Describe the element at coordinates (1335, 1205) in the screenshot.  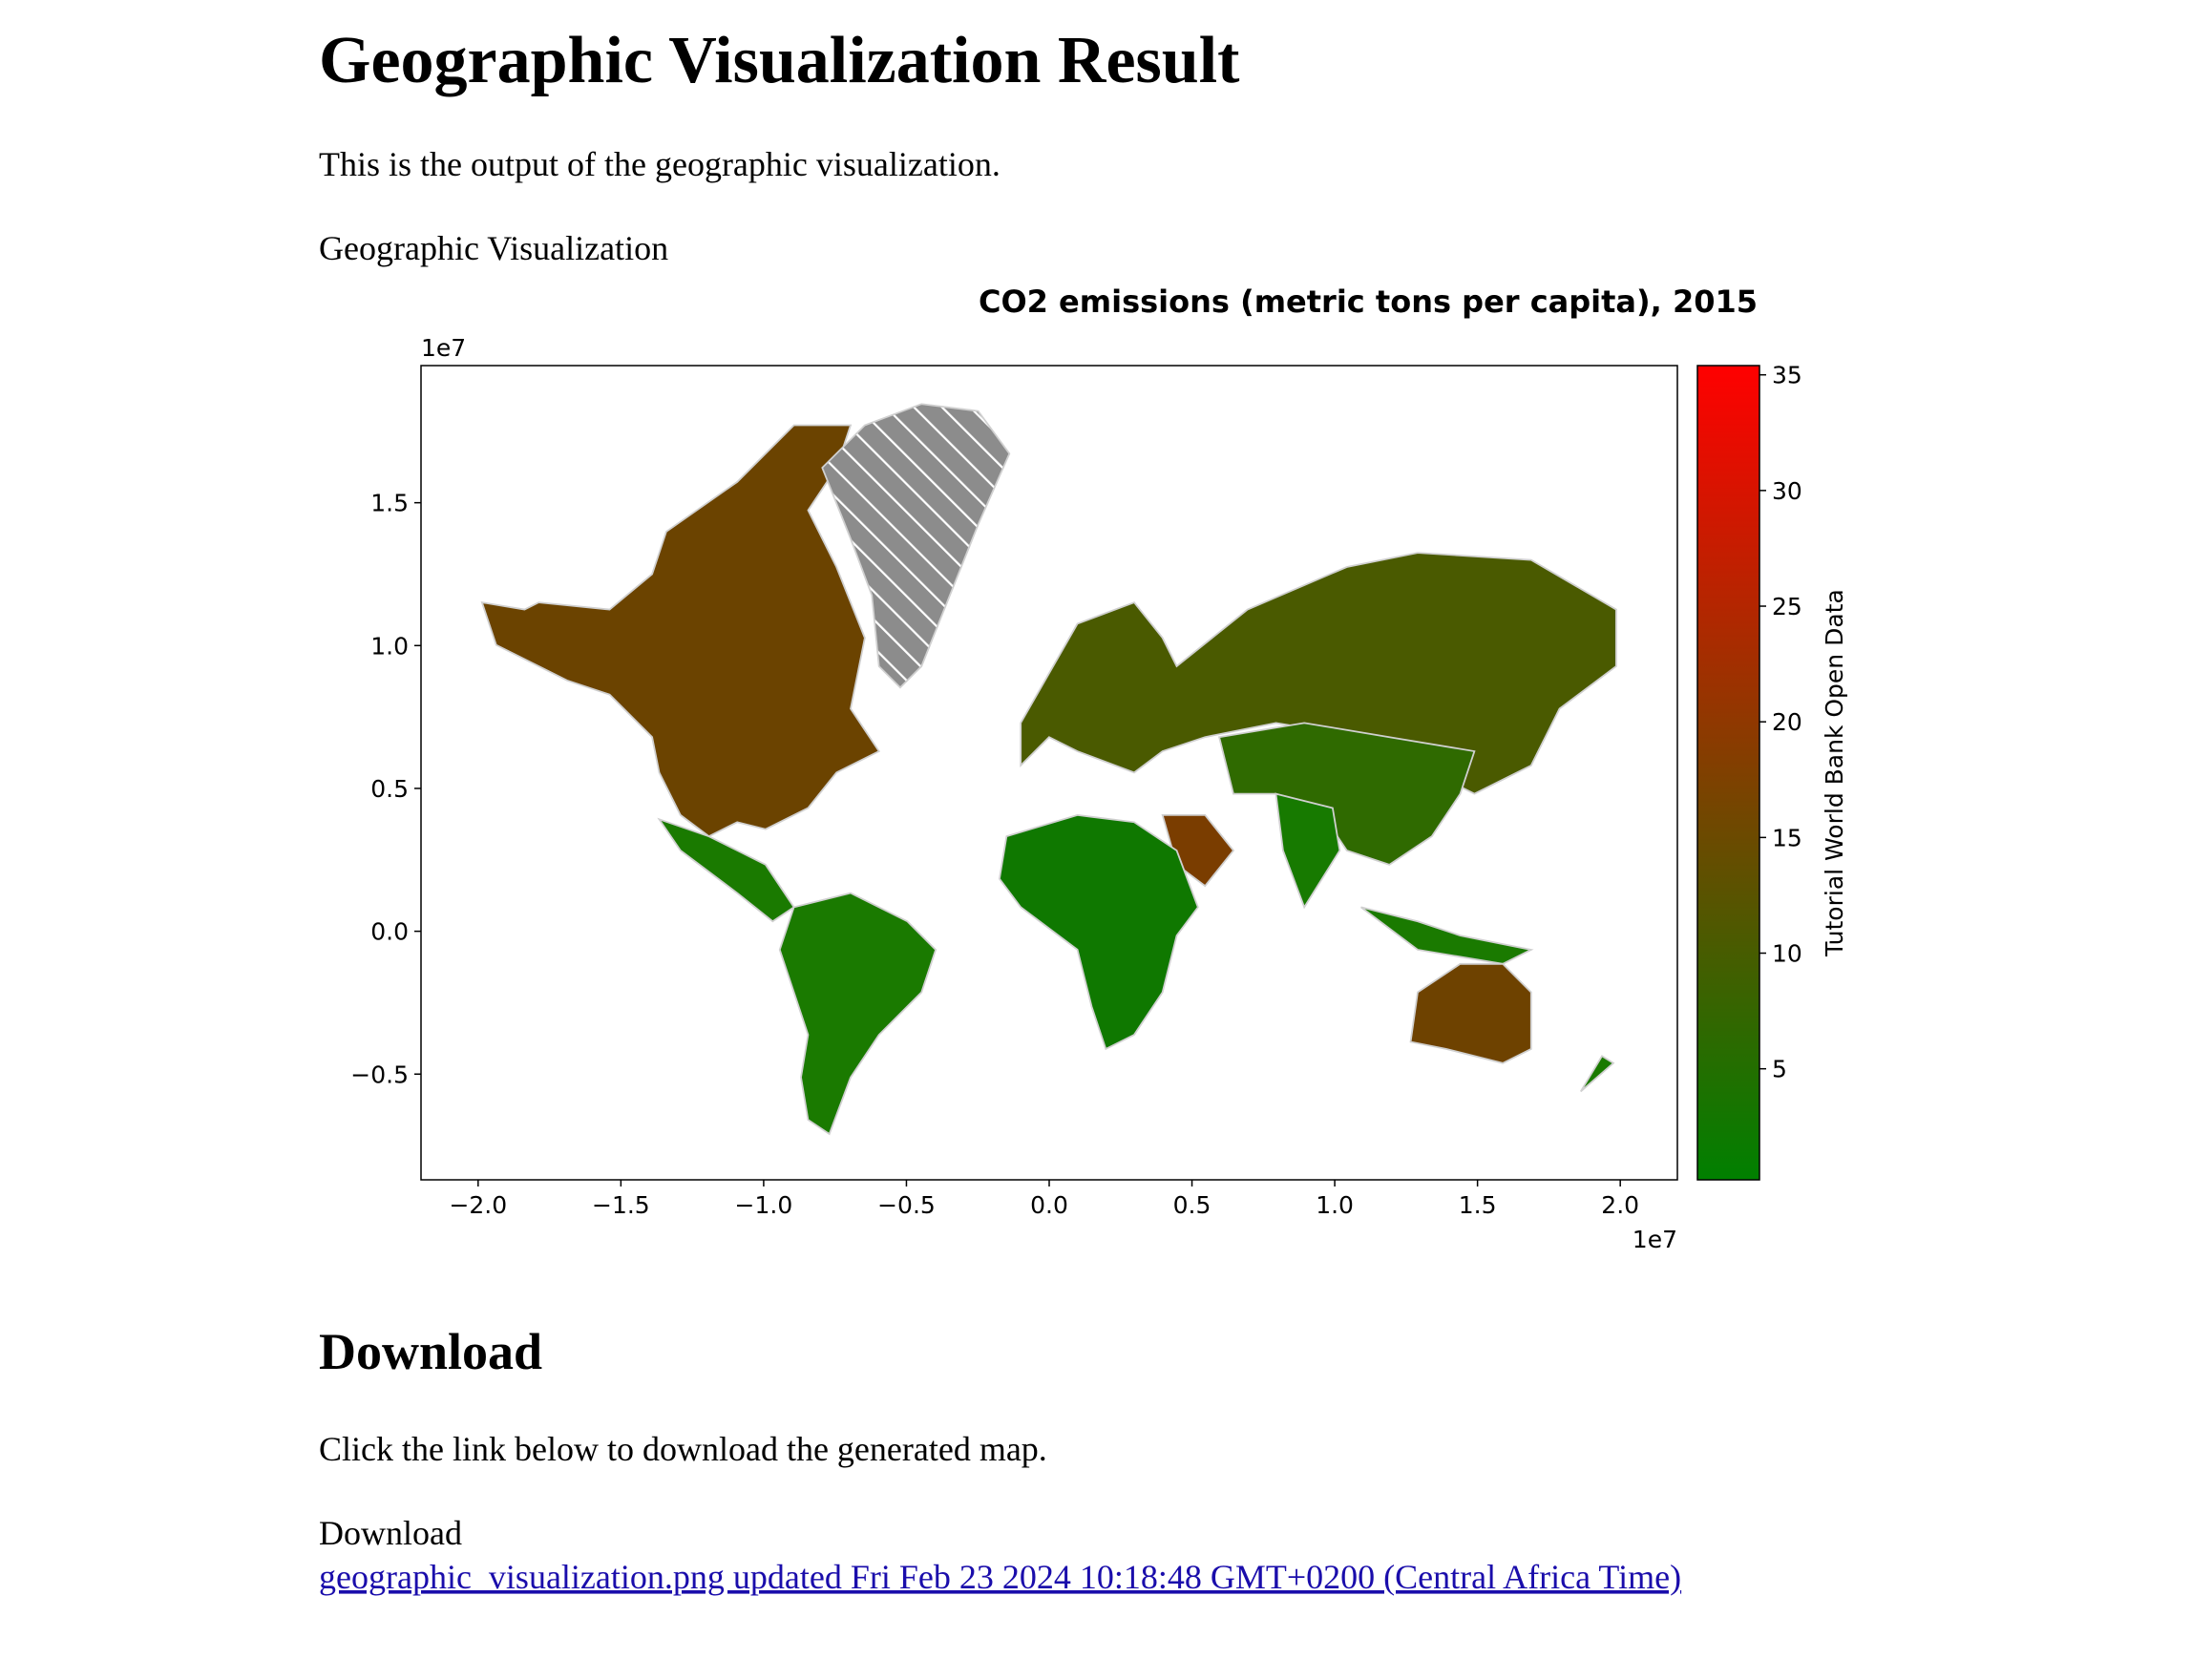
I see `x-tick-label: 1.0` at that location.